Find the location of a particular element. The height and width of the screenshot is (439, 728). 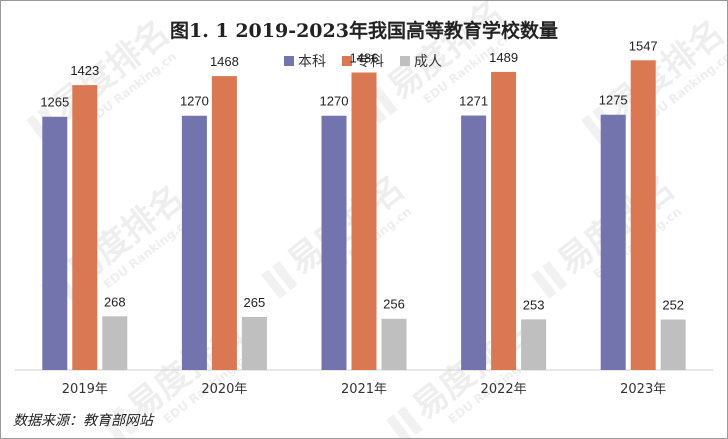

bar-成人-2022年 is located at coordinates (534, 344).